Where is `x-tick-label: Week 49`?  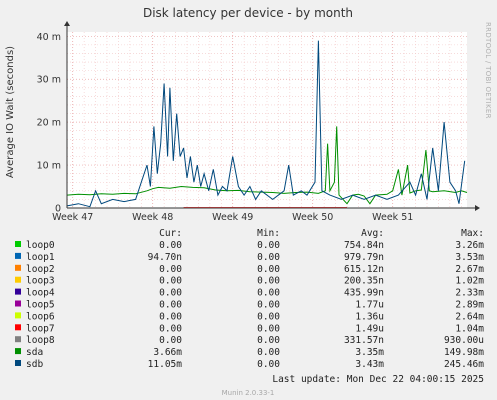
x-tick-label: Week 49 is located at coordinates (232, 217).